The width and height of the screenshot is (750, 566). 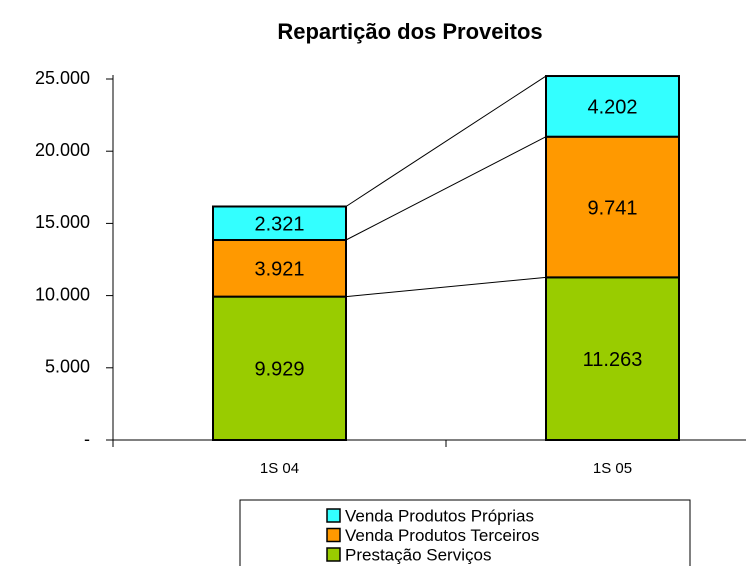 I want to click on data-label: 11.263, so click(x=613, y=360).